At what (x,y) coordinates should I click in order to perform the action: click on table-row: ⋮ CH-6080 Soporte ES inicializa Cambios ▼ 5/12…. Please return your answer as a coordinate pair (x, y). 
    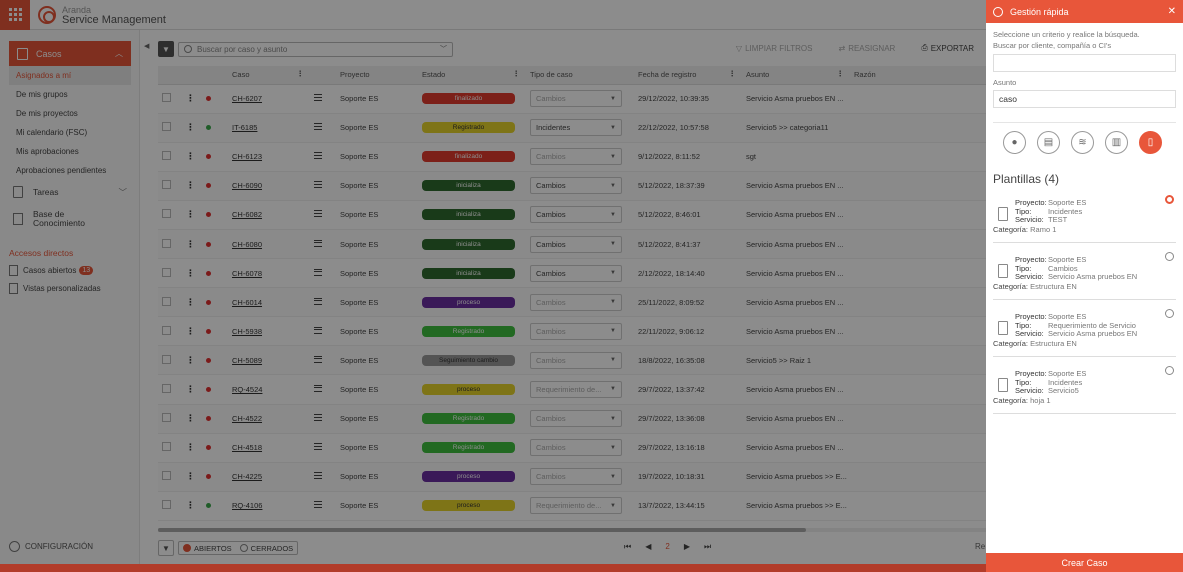
    Looking at the image, I should click on (572, 244).